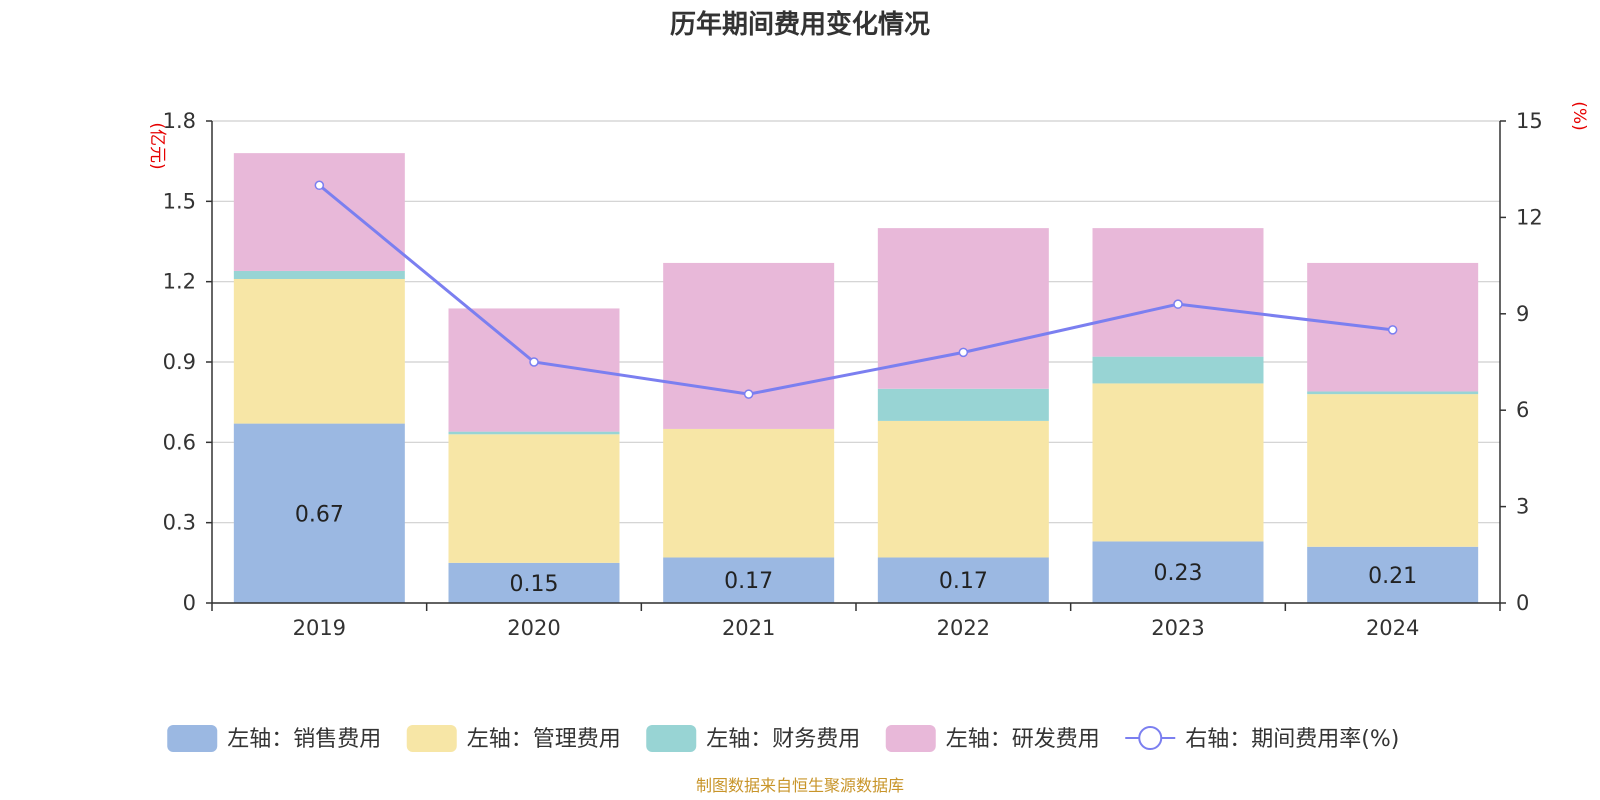  Describe the element at coordinates (179, 201) in the screenshot. I see `left-axis-tick-label: 1.5` at that location.